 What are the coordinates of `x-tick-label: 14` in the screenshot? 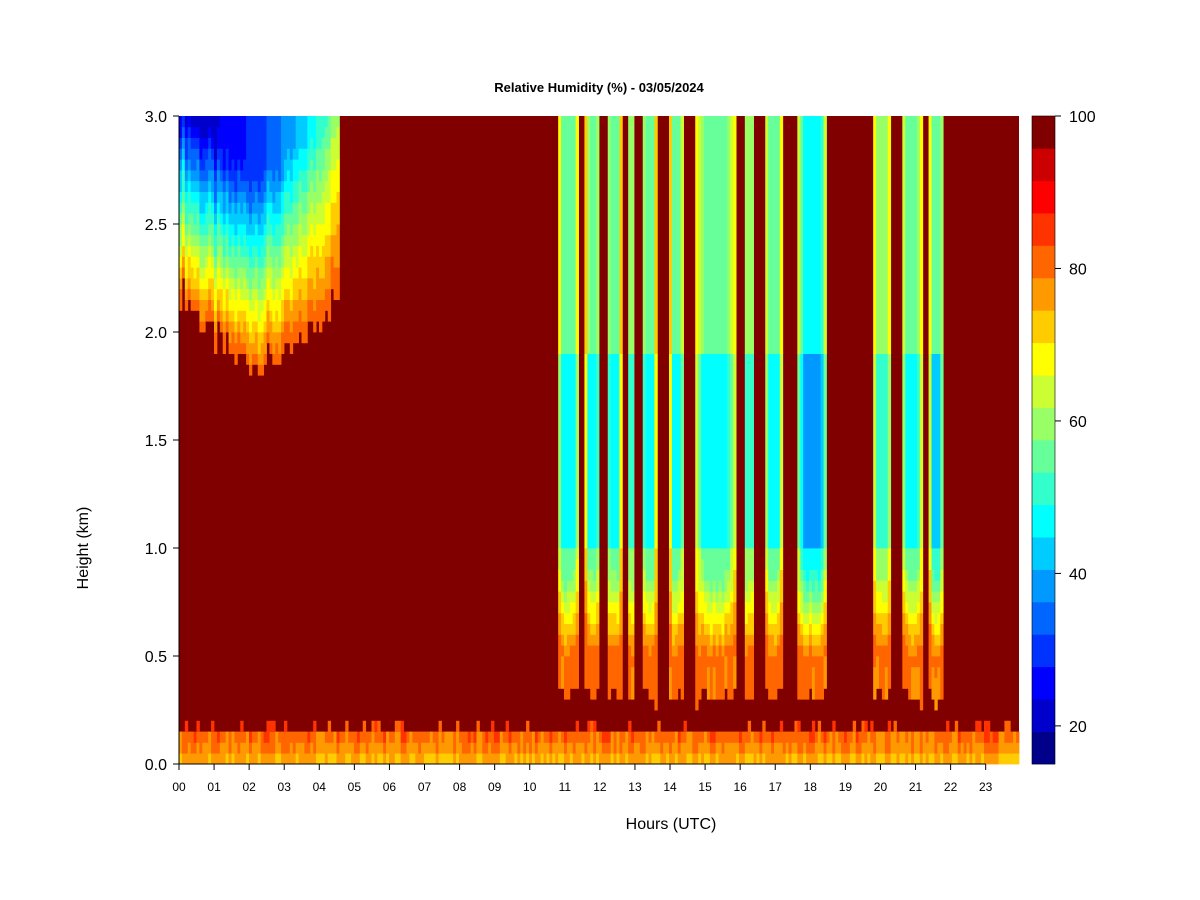 It's located at (670, 787).